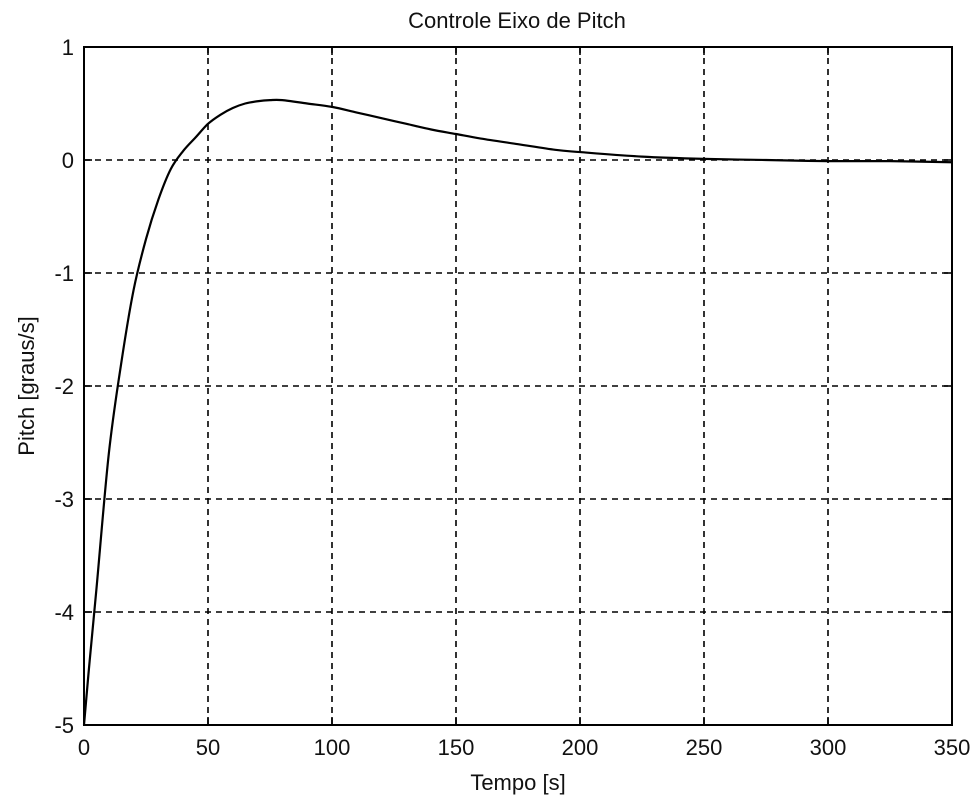 Image resolution: width=979 pixels, height=802 pixels. What do you see at coordinates (64, 499) in the screenshot?
I see `y-tick-label: -3` at bounding box center [64, 499].